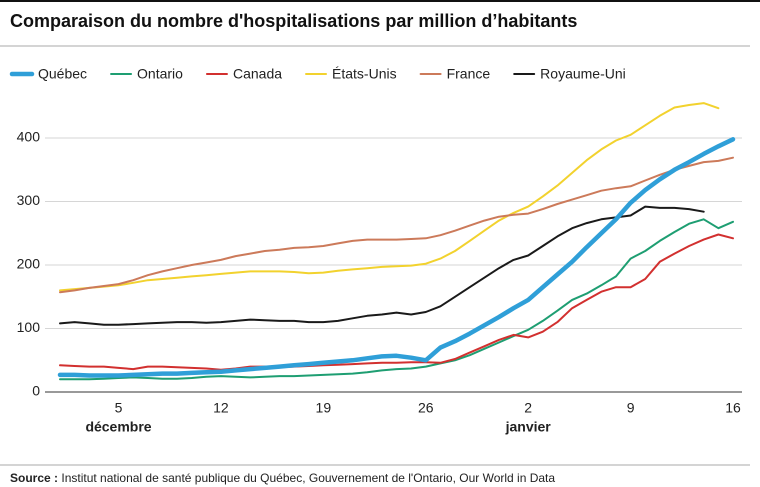 Image resolution: width=760 pixels, height=487 pixels. What do you see at coordinates (528, 427) in the screenshot?
I see `month-label: janvier` at bounding box center [528, 427].